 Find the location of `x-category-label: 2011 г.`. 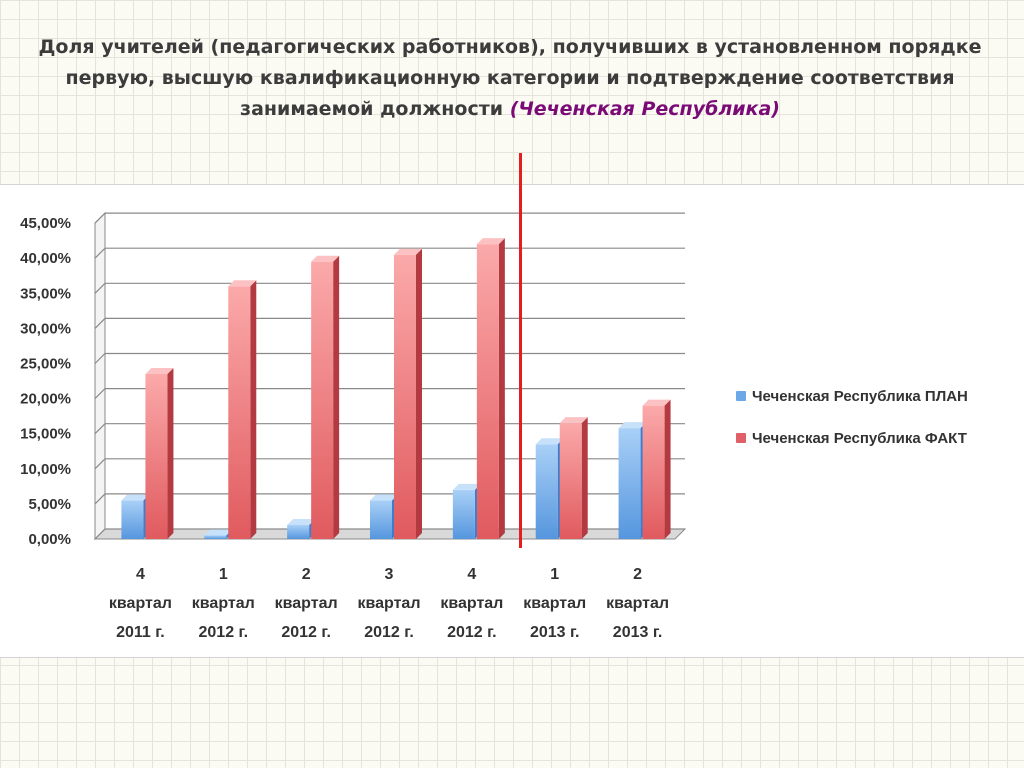

x-category-label: 2011 г. is located at coordinates (140, 632).